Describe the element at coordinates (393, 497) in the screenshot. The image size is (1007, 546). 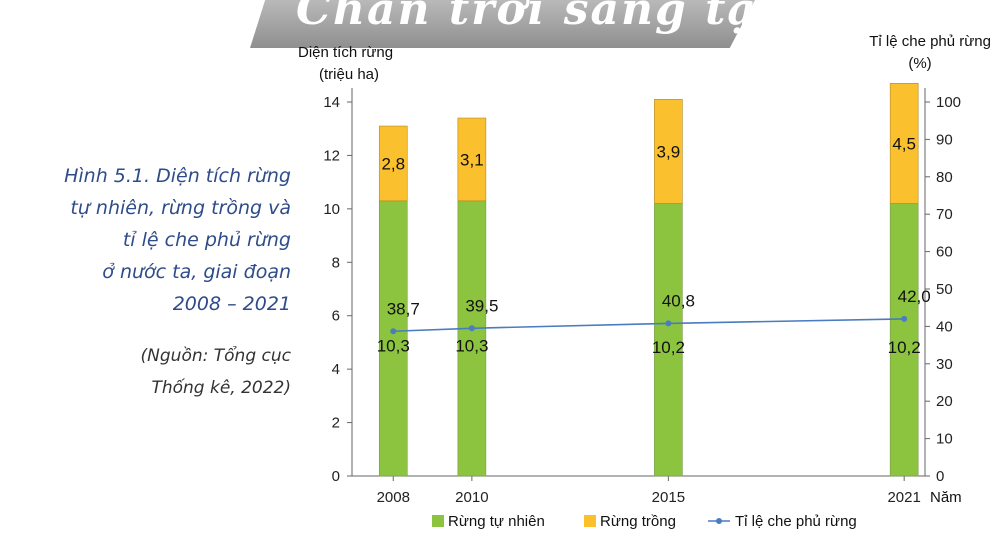
I see `x-axis-tick-label: 2008` at that location.